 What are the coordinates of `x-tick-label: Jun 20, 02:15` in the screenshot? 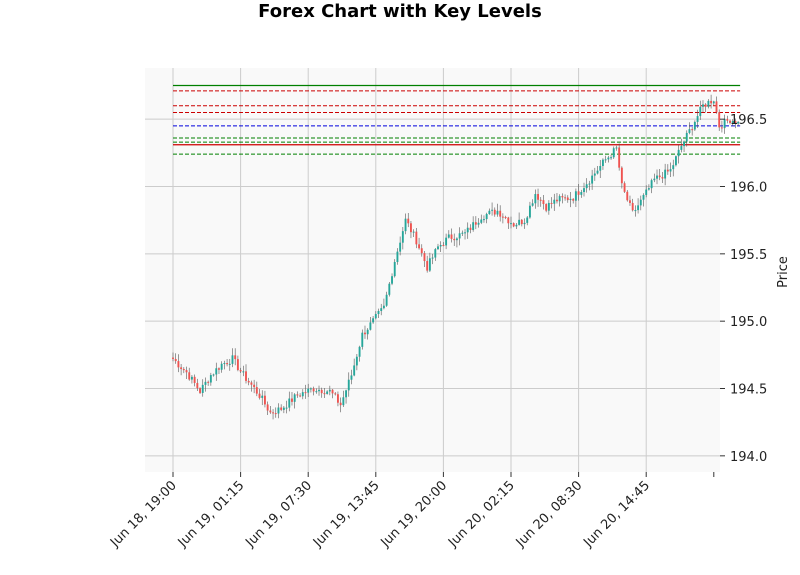 It's located at (481, 514).